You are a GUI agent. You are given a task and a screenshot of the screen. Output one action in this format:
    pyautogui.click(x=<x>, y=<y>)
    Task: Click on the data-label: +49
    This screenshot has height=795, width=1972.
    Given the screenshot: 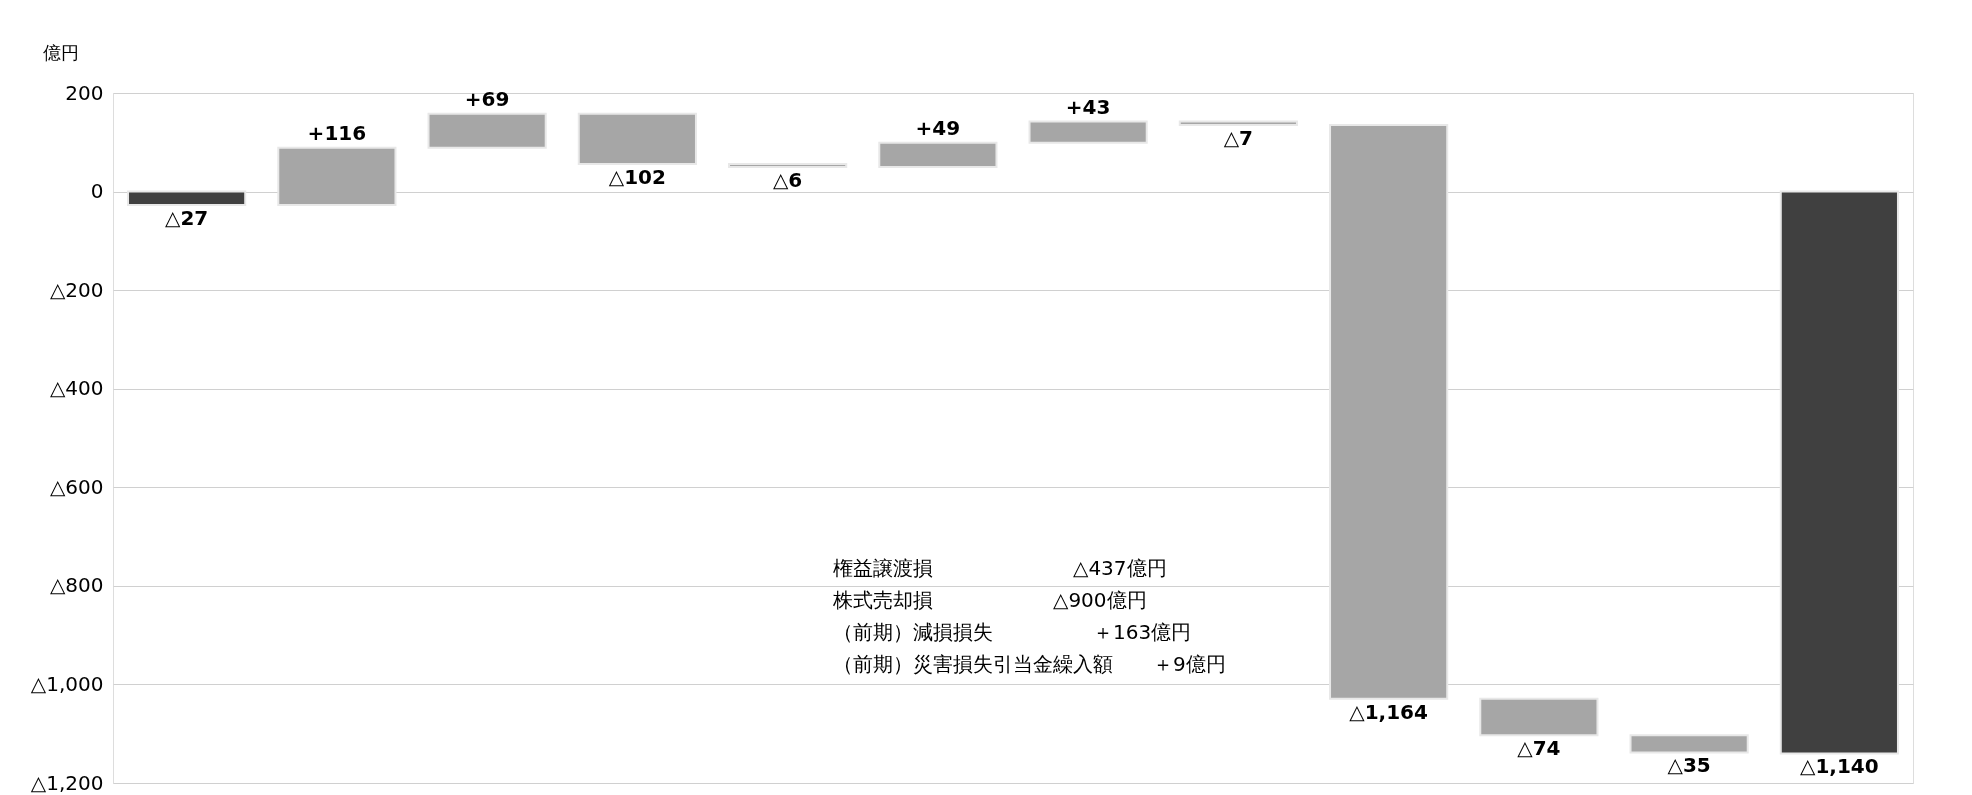 What is the action you would take?
    pyautogui.click(x=938, y=127)
    